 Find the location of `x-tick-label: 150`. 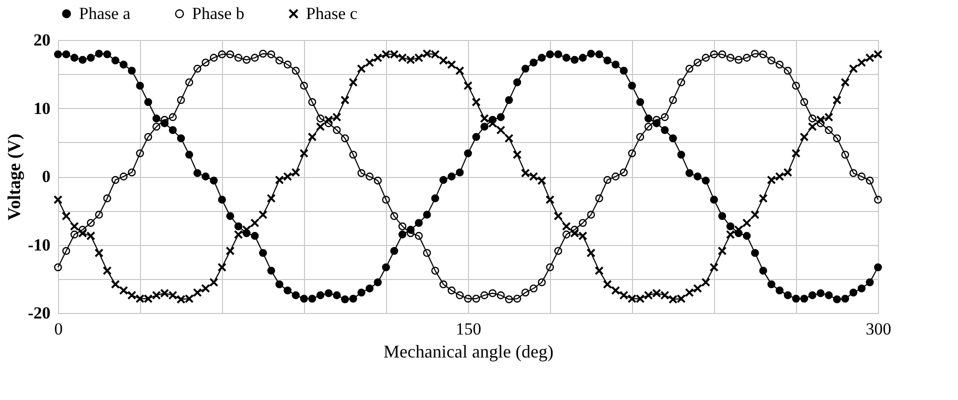

x-tick-label: 150 is located at coordinates (469, 329).